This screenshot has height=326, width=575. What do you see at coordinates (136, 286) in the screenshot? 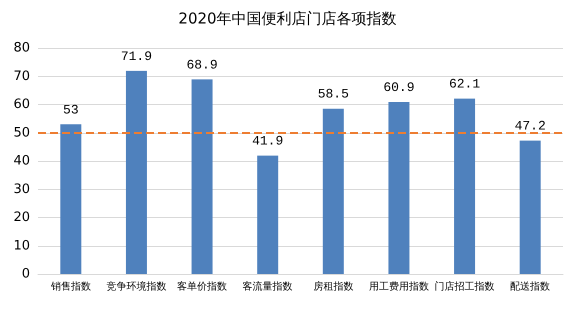
I see `x-tick-label: 竞争环境指数` at bounding box center [136, 286].